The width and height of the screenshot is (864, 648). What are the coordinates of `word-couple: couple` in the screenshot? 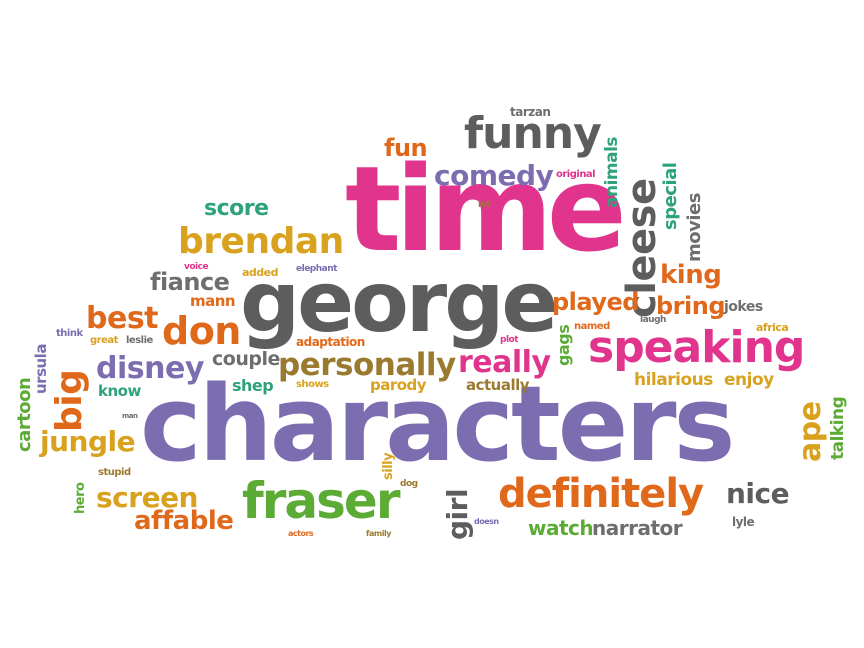 It's located at (246, 359).